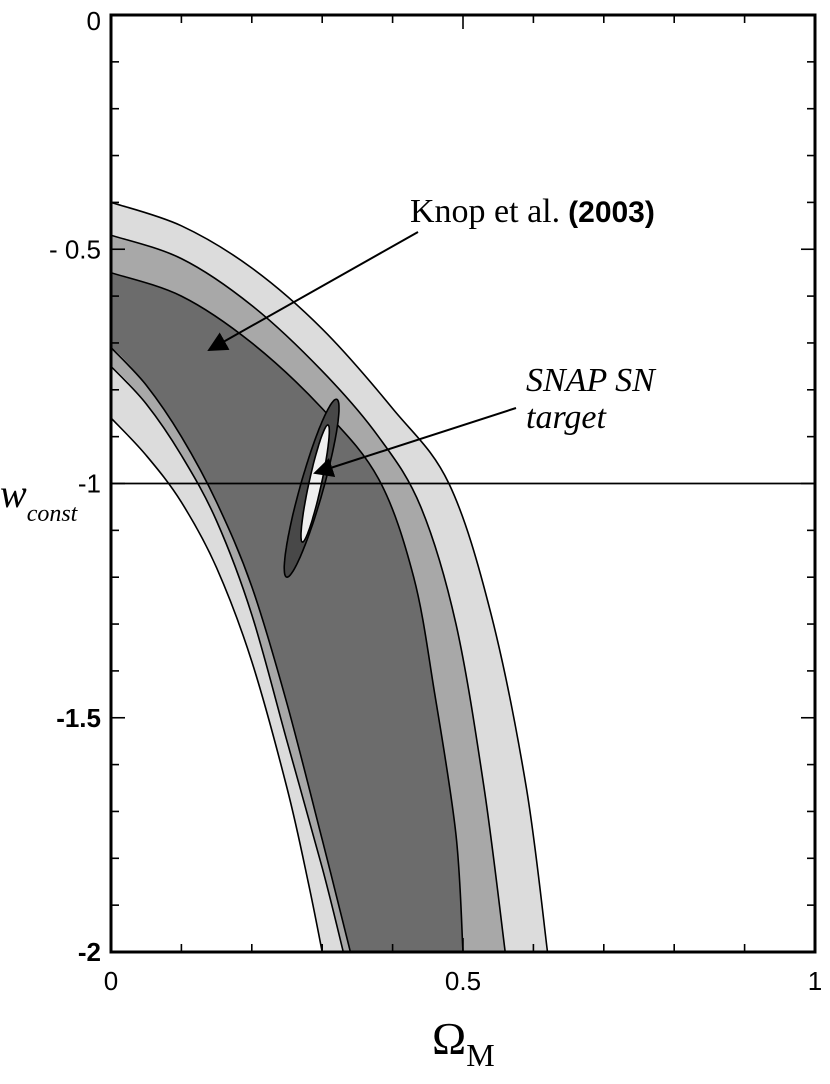 The width and height of the screenshot is (830, 1084). I want to click on y-axis-title-main: w, so click(13, 493).